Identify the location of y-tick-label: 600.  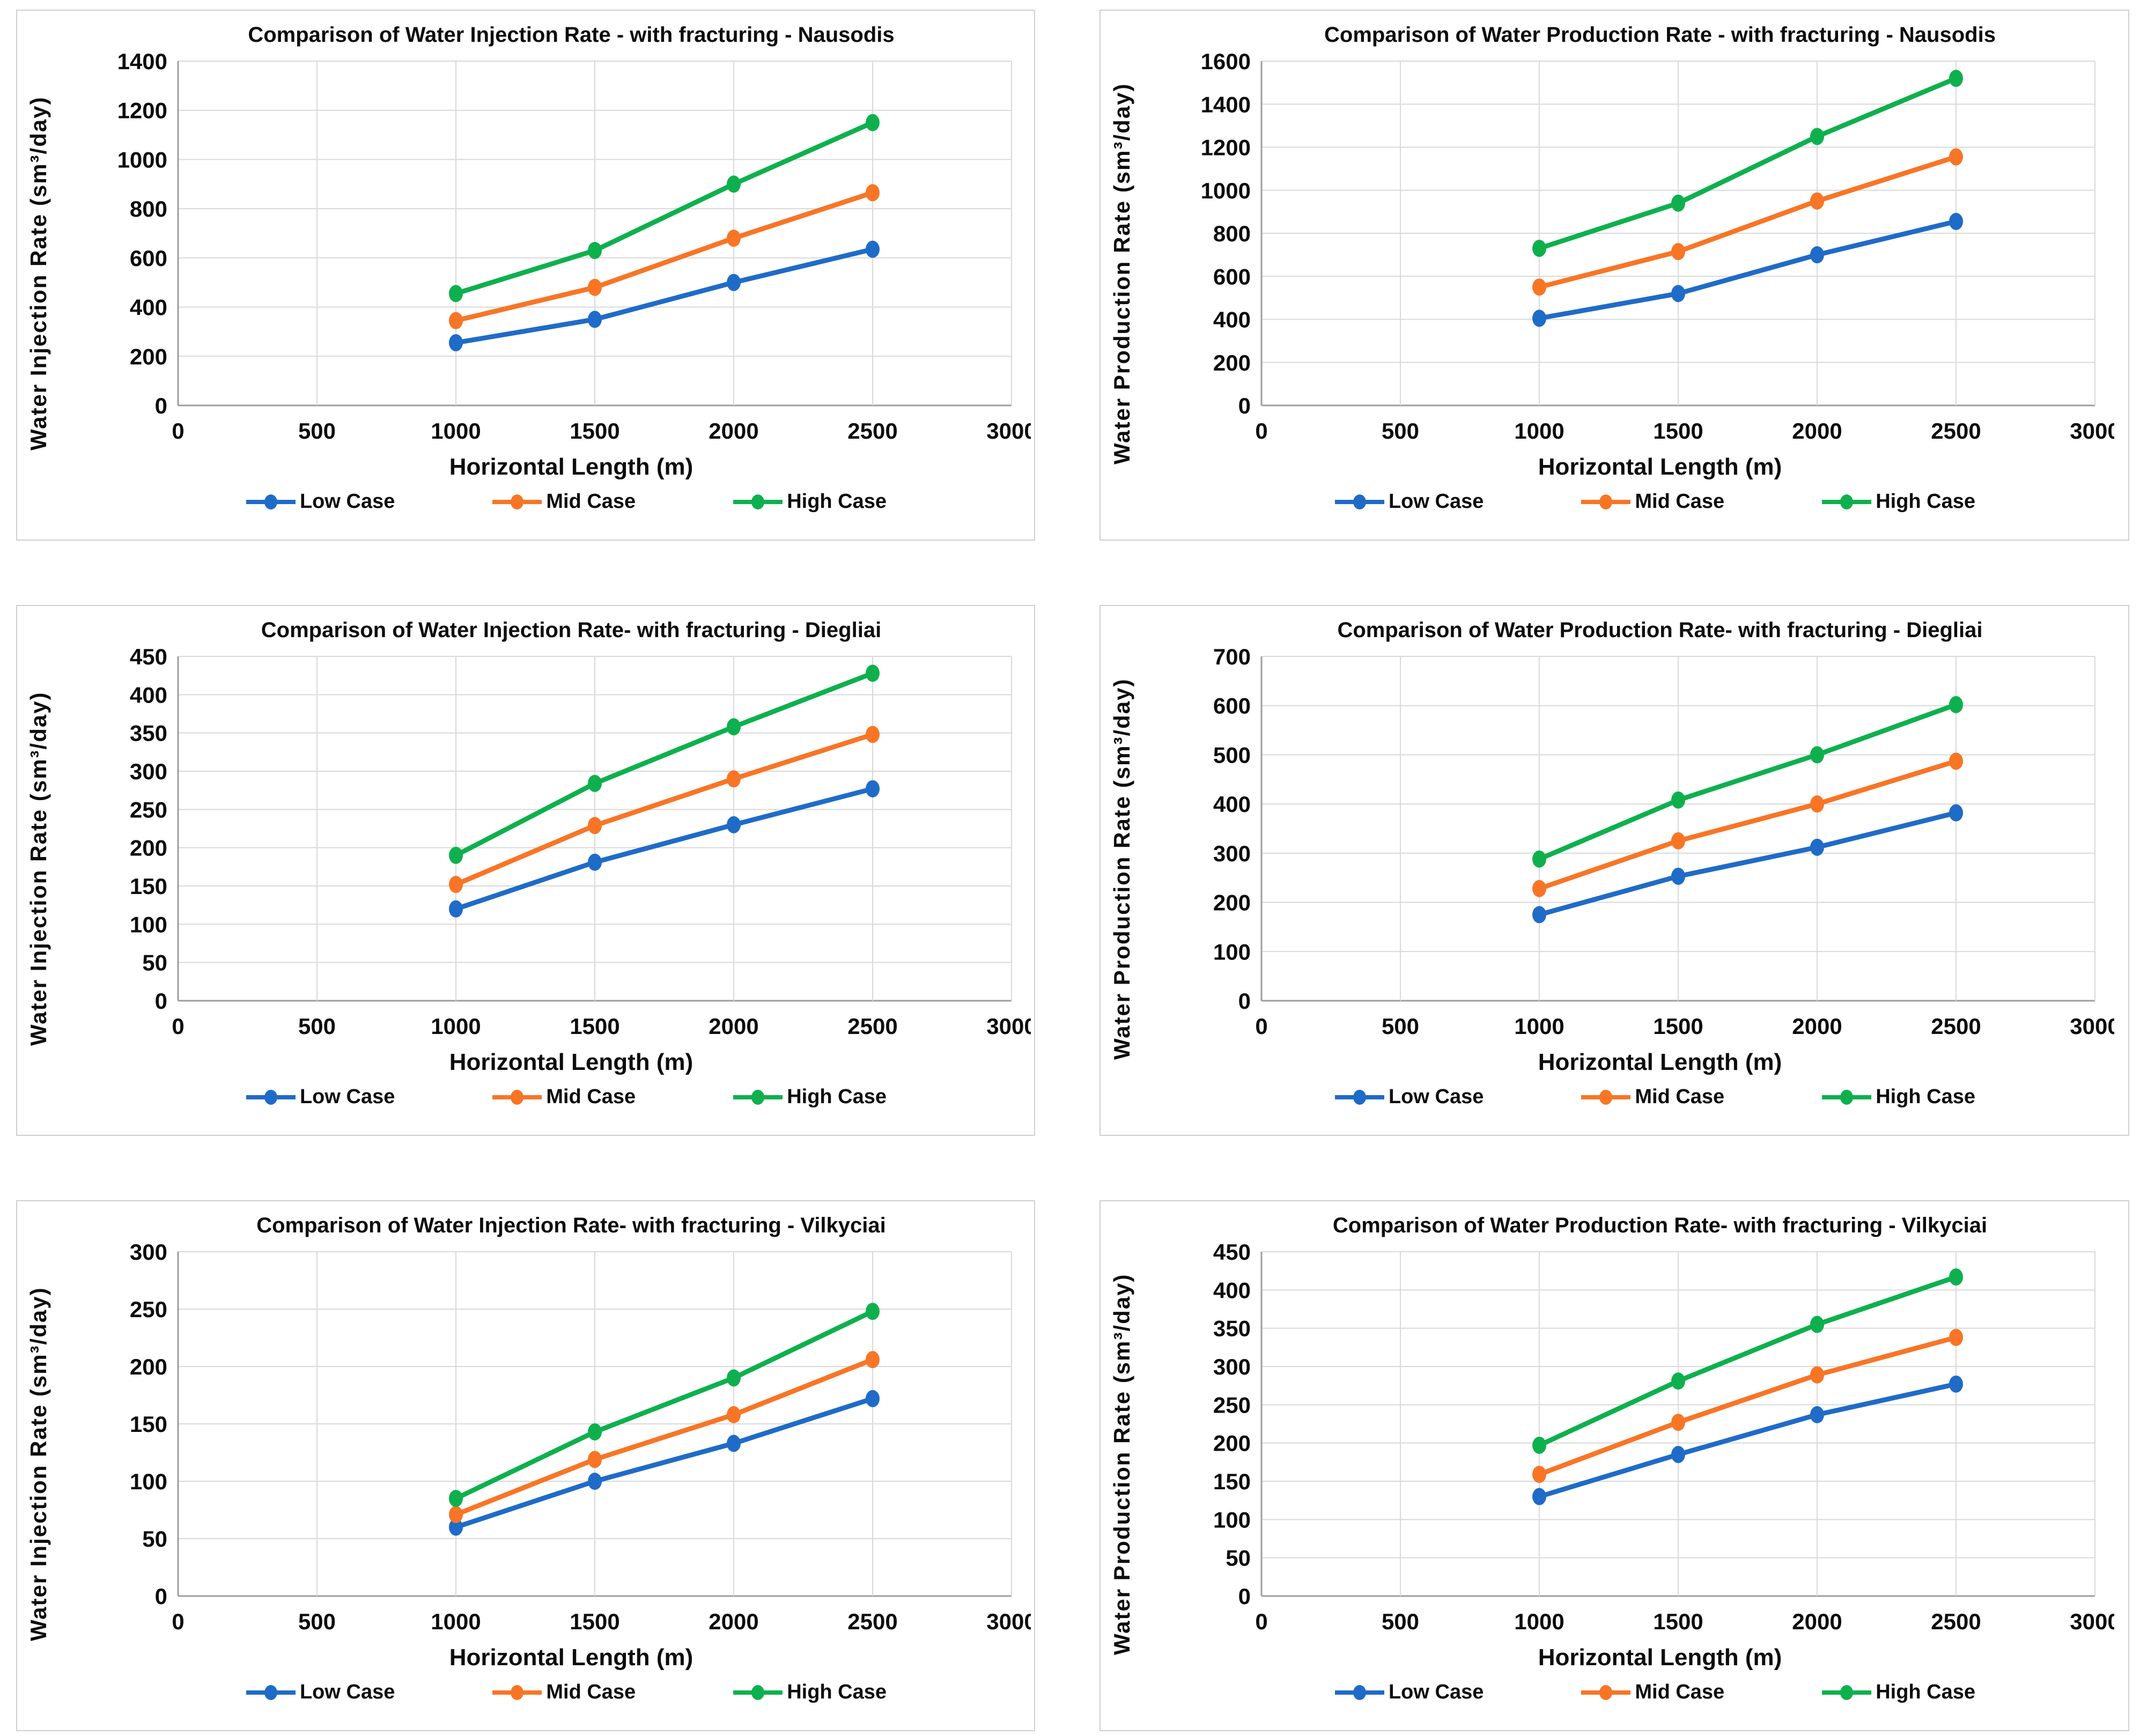
(148, 258).